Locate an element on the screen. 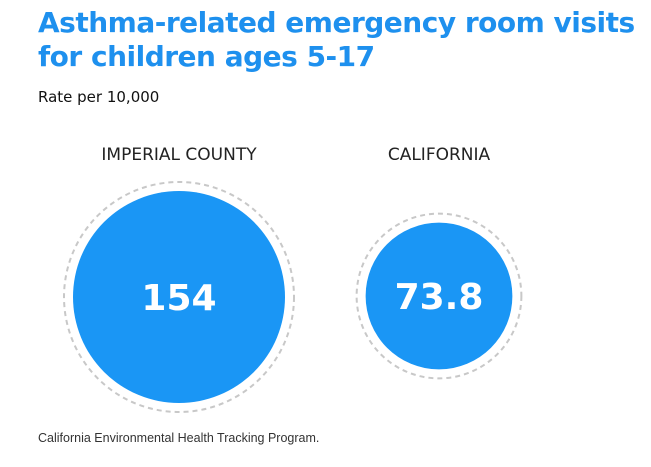 Image resolution: width=651 pixels, height=467 pixels. value-label-imperial-county: 154 is located at coordinates (178, 298).